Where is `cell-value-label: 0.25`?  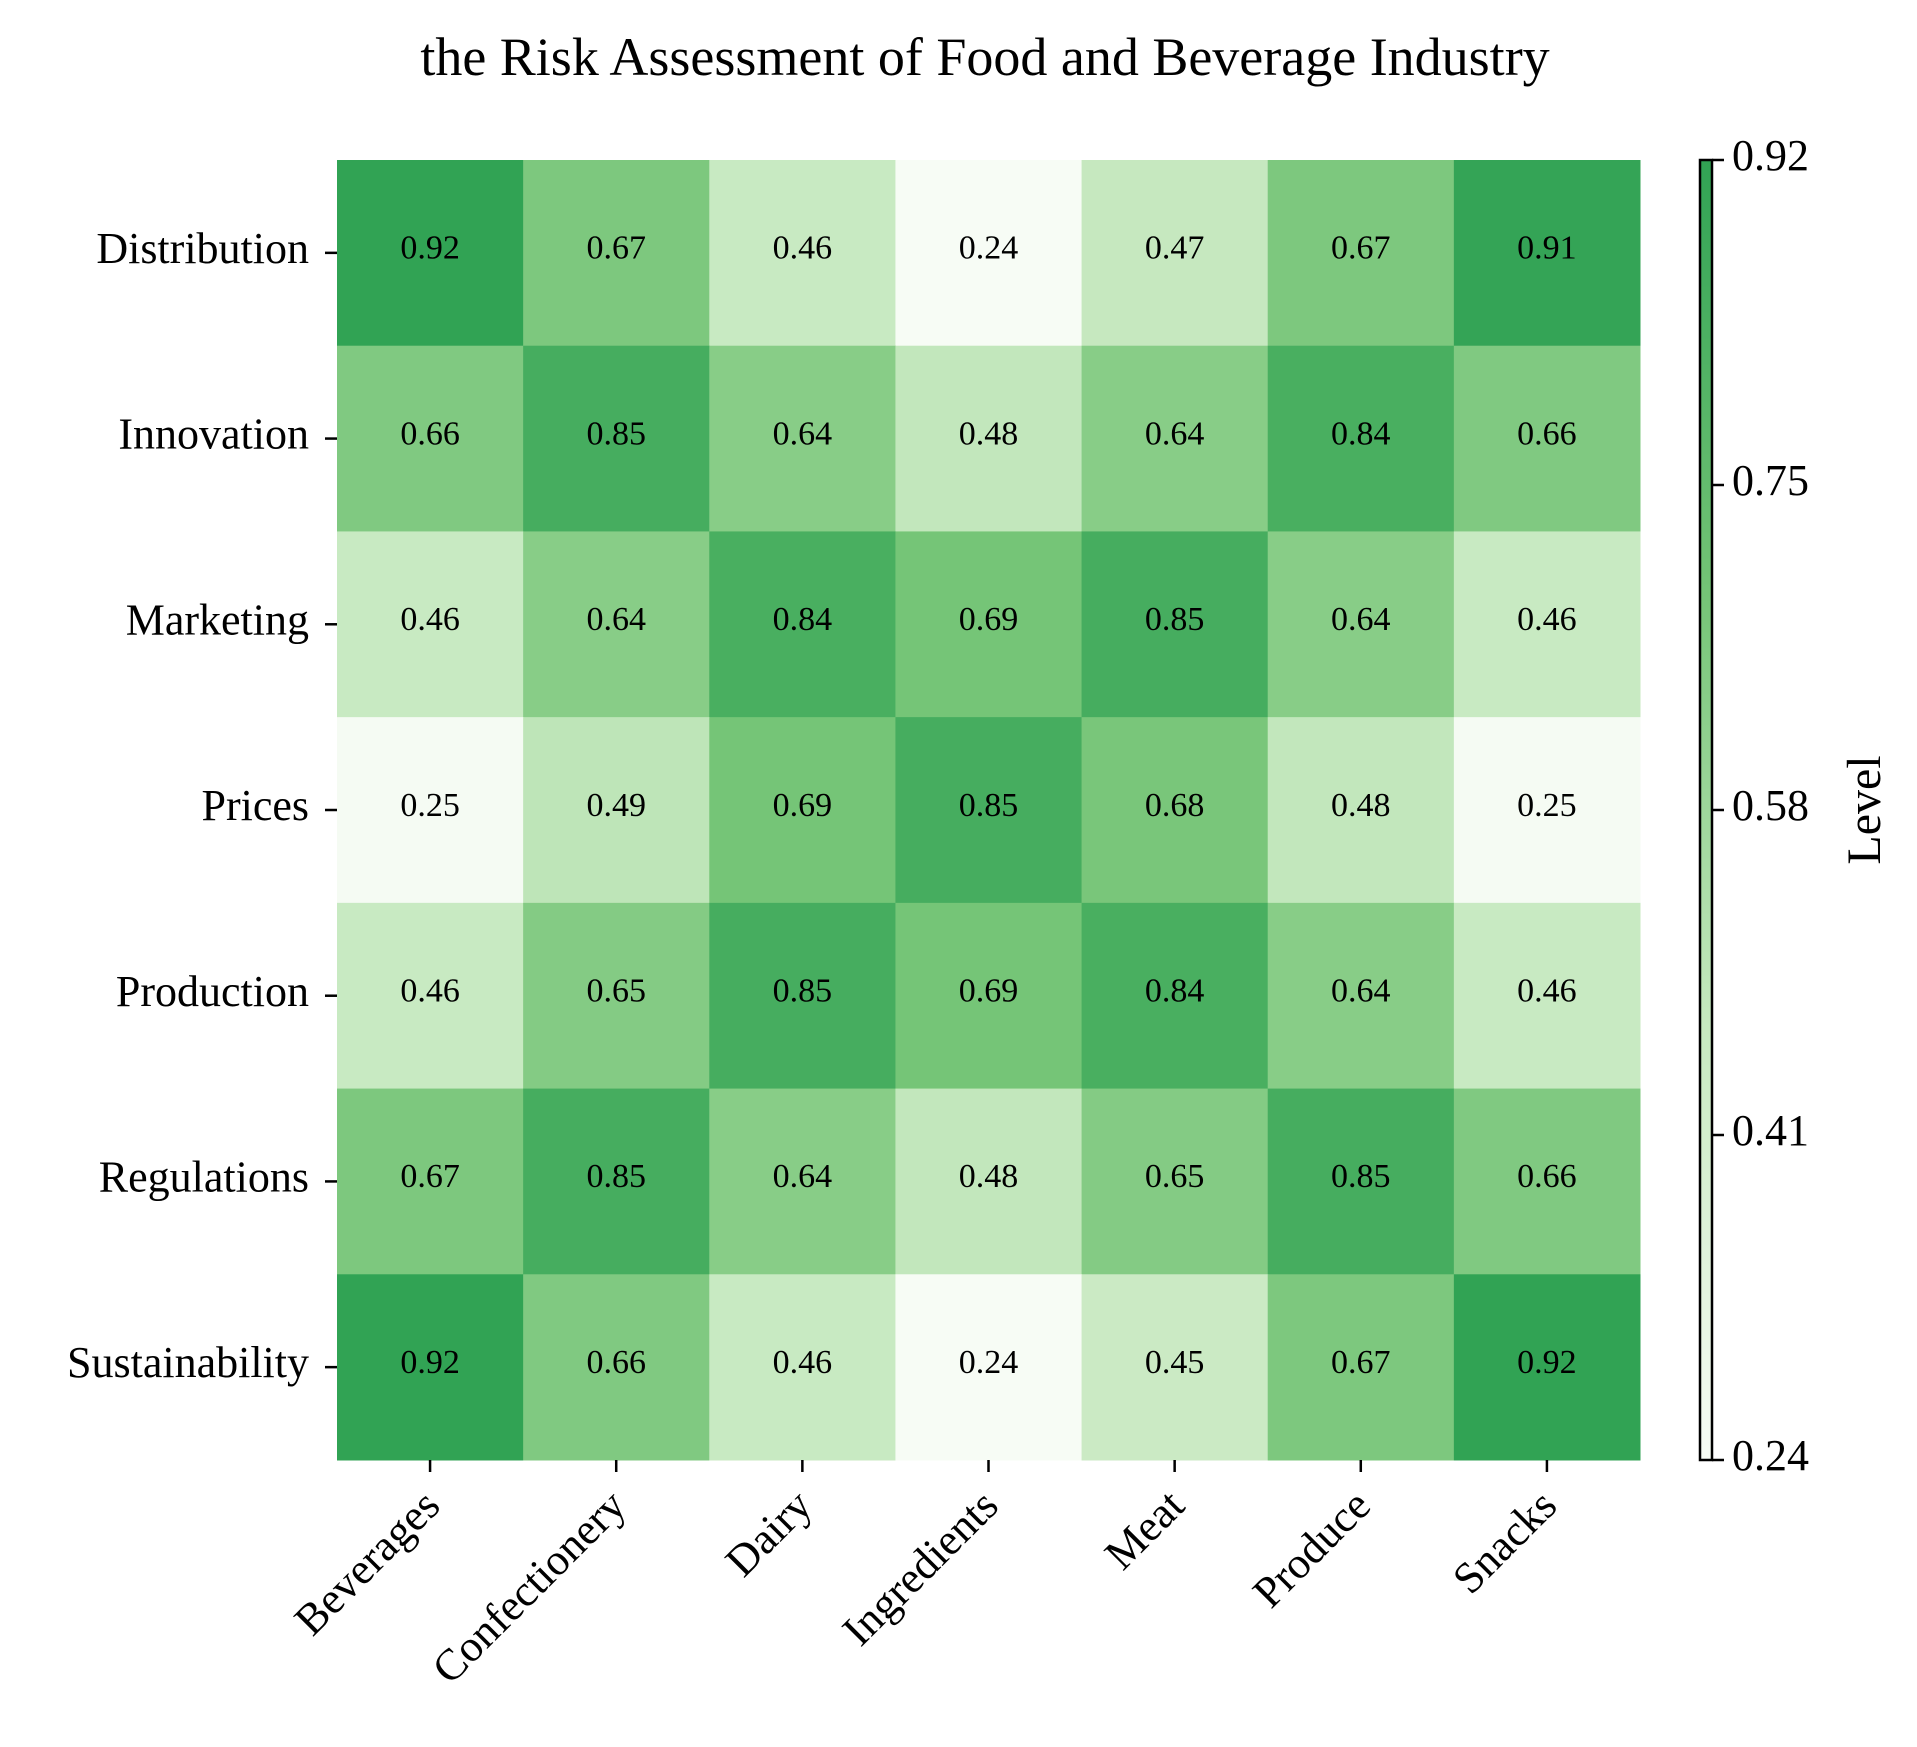
cell-value-label: 0.25 is located at coordinates (1547, 805).